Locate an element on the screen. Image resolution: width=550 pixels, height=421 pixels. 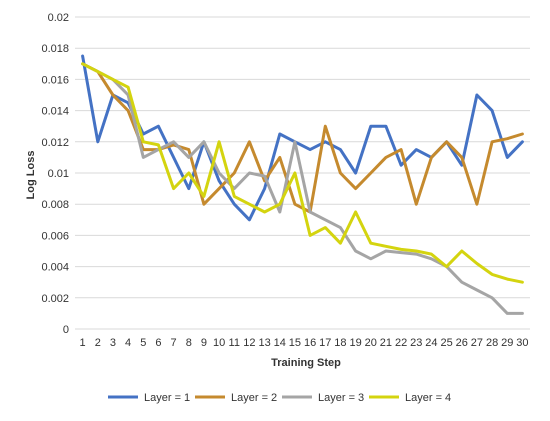
x-tick-label: 27 is located at coordinates (477, 343).